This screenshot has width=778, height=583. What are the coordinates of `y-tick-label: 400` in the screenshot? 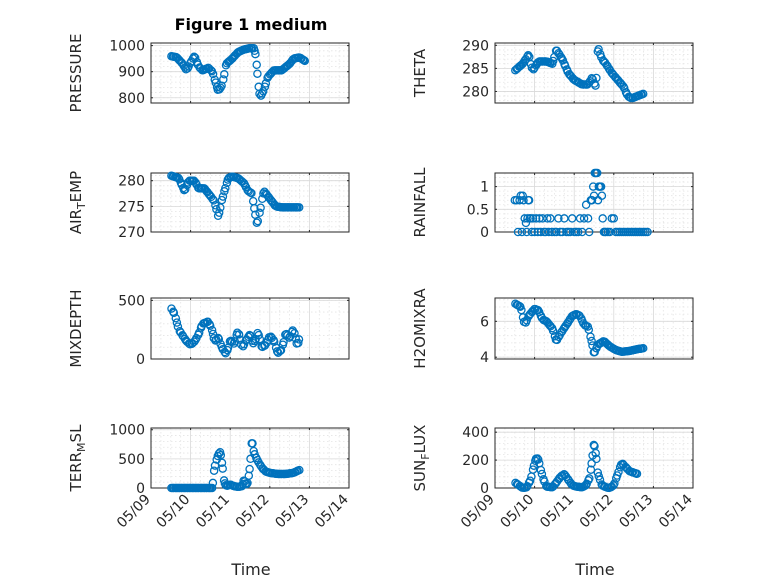 It's located at (475, 433).